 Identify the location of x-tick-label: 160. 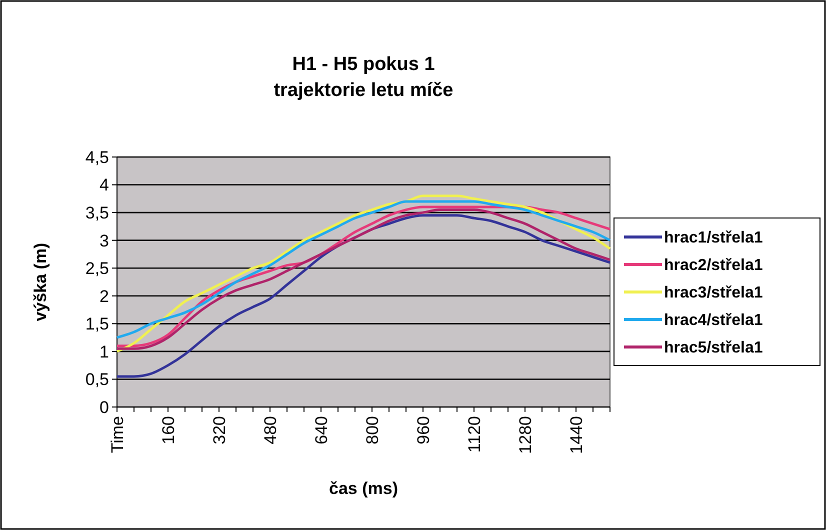
(168, 430).